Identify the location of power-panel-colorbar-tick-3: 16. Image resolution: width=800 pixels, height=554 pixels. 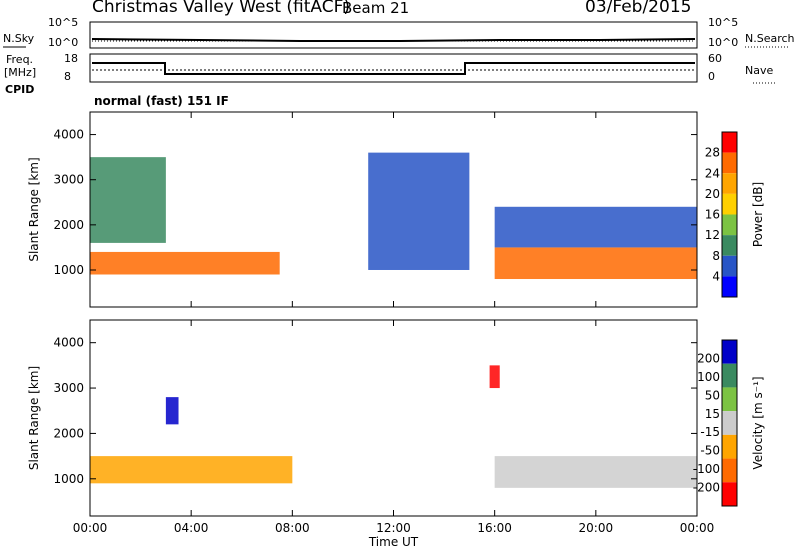
(712, 215).